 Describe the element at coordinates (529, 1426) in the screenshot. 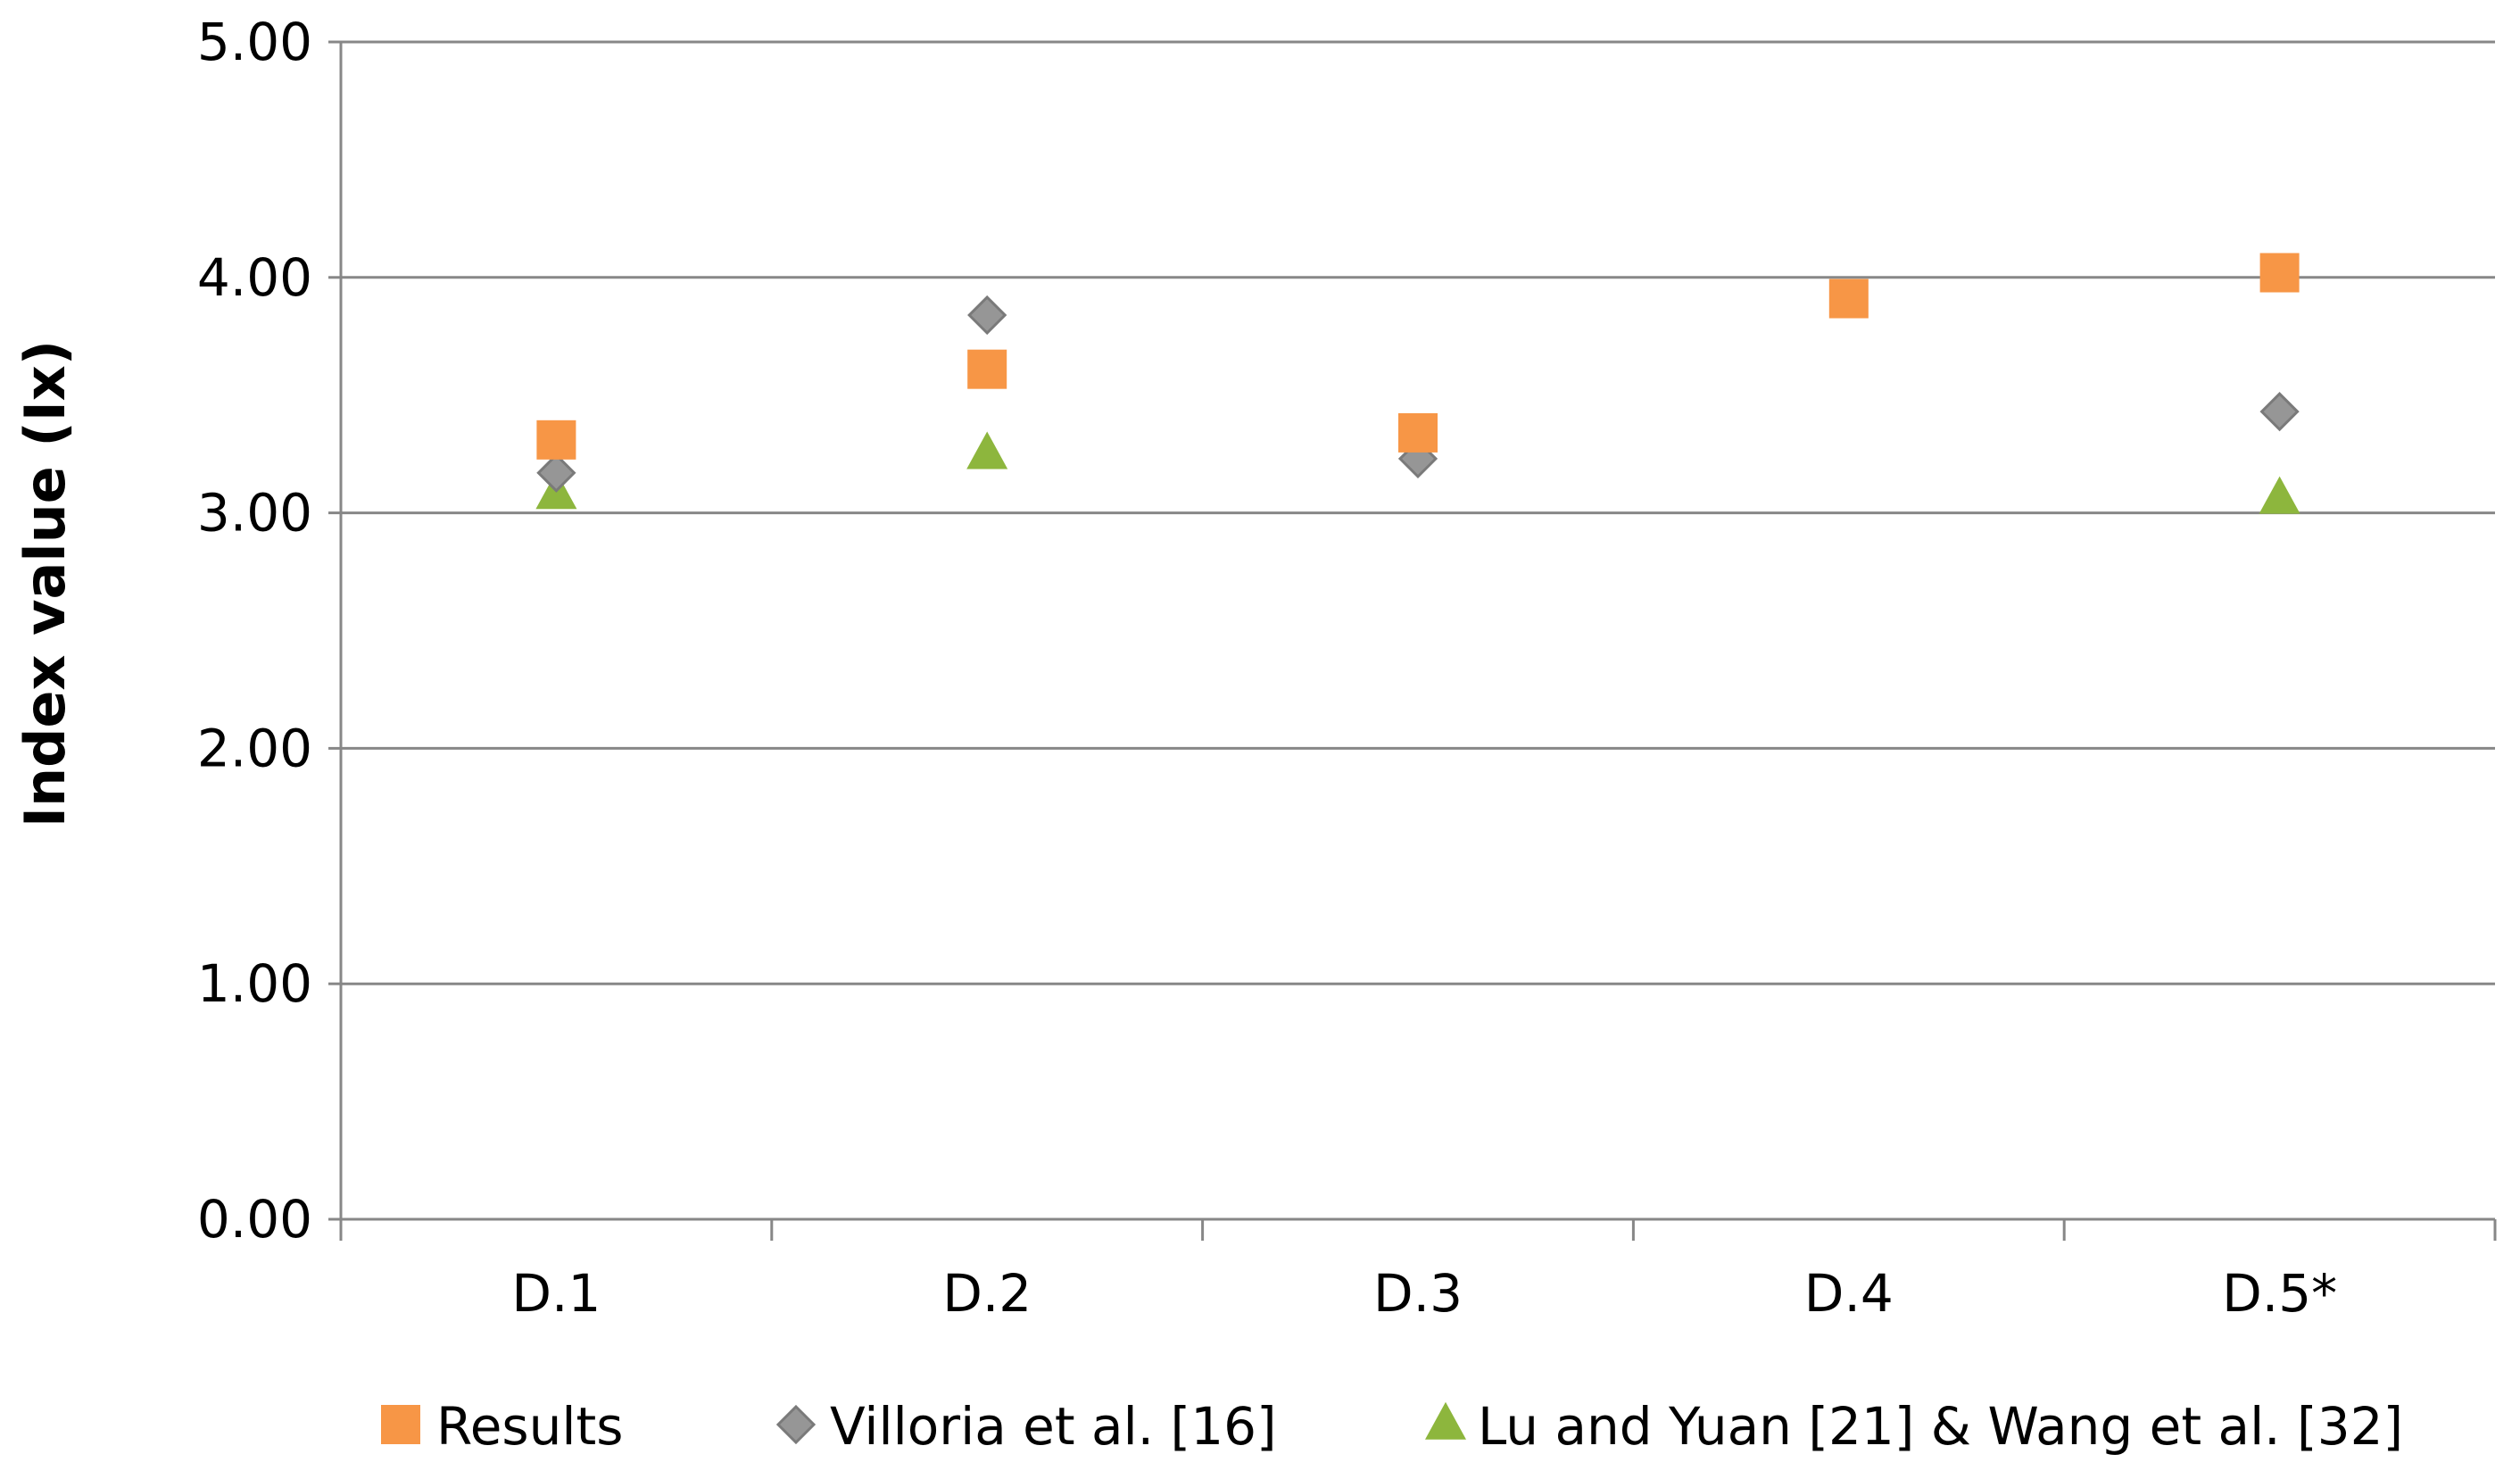

I see `legend-label: Results` at that location.